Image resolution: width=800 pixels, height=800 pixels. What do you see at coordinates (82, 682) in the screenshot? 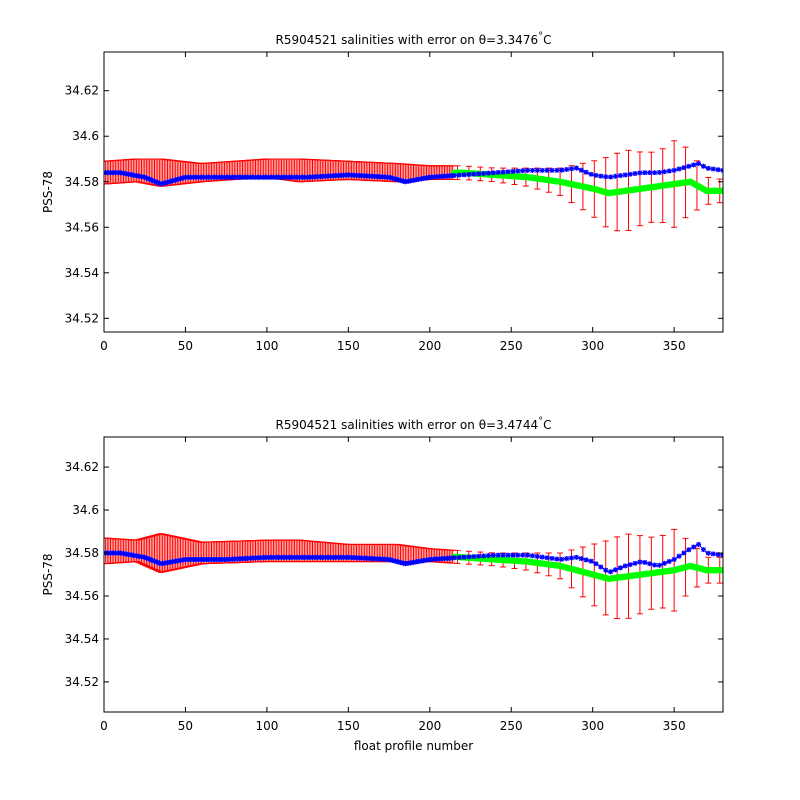
I see `y-tick-label: 34.52` at bounding box center [82, 682].